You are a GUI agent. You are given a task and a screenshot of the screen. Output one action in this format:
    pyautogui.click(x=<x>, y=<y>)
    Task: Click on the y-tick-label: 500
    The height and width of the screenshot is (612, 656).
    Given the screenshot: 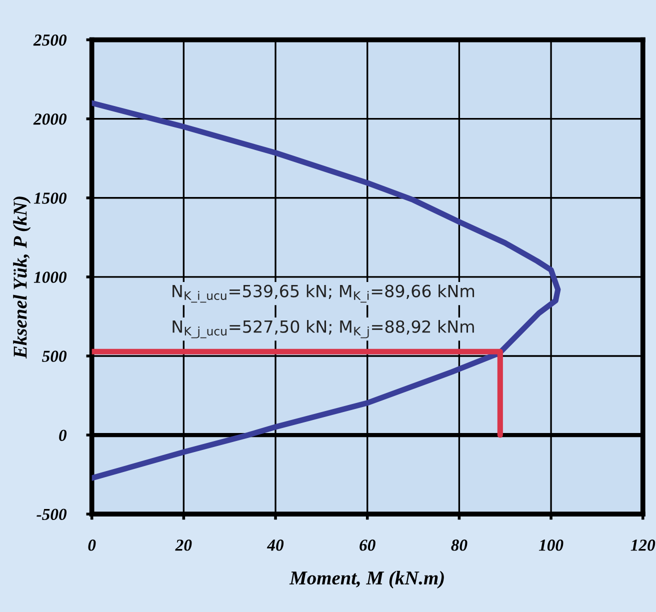 What is the action you would take?
    pyautogui.click(x=54, y=356)
    